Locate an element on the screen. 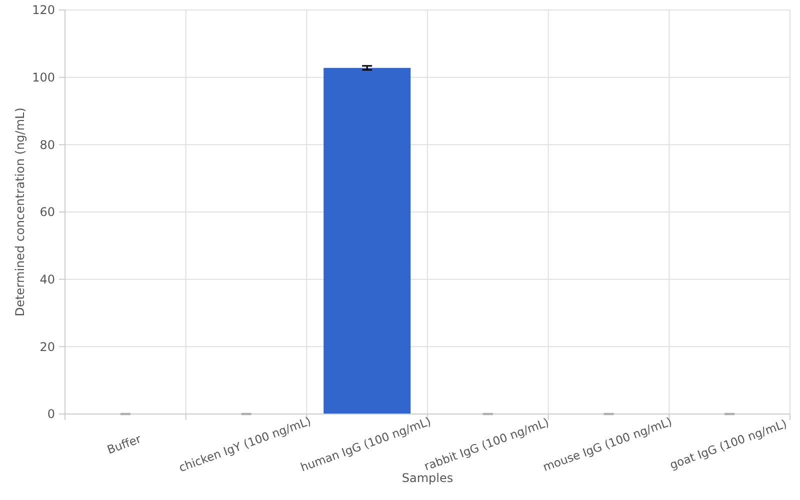 This screenshot has width=800, height=500. y-tick-label: 40 is located at coordinates (47, 279).